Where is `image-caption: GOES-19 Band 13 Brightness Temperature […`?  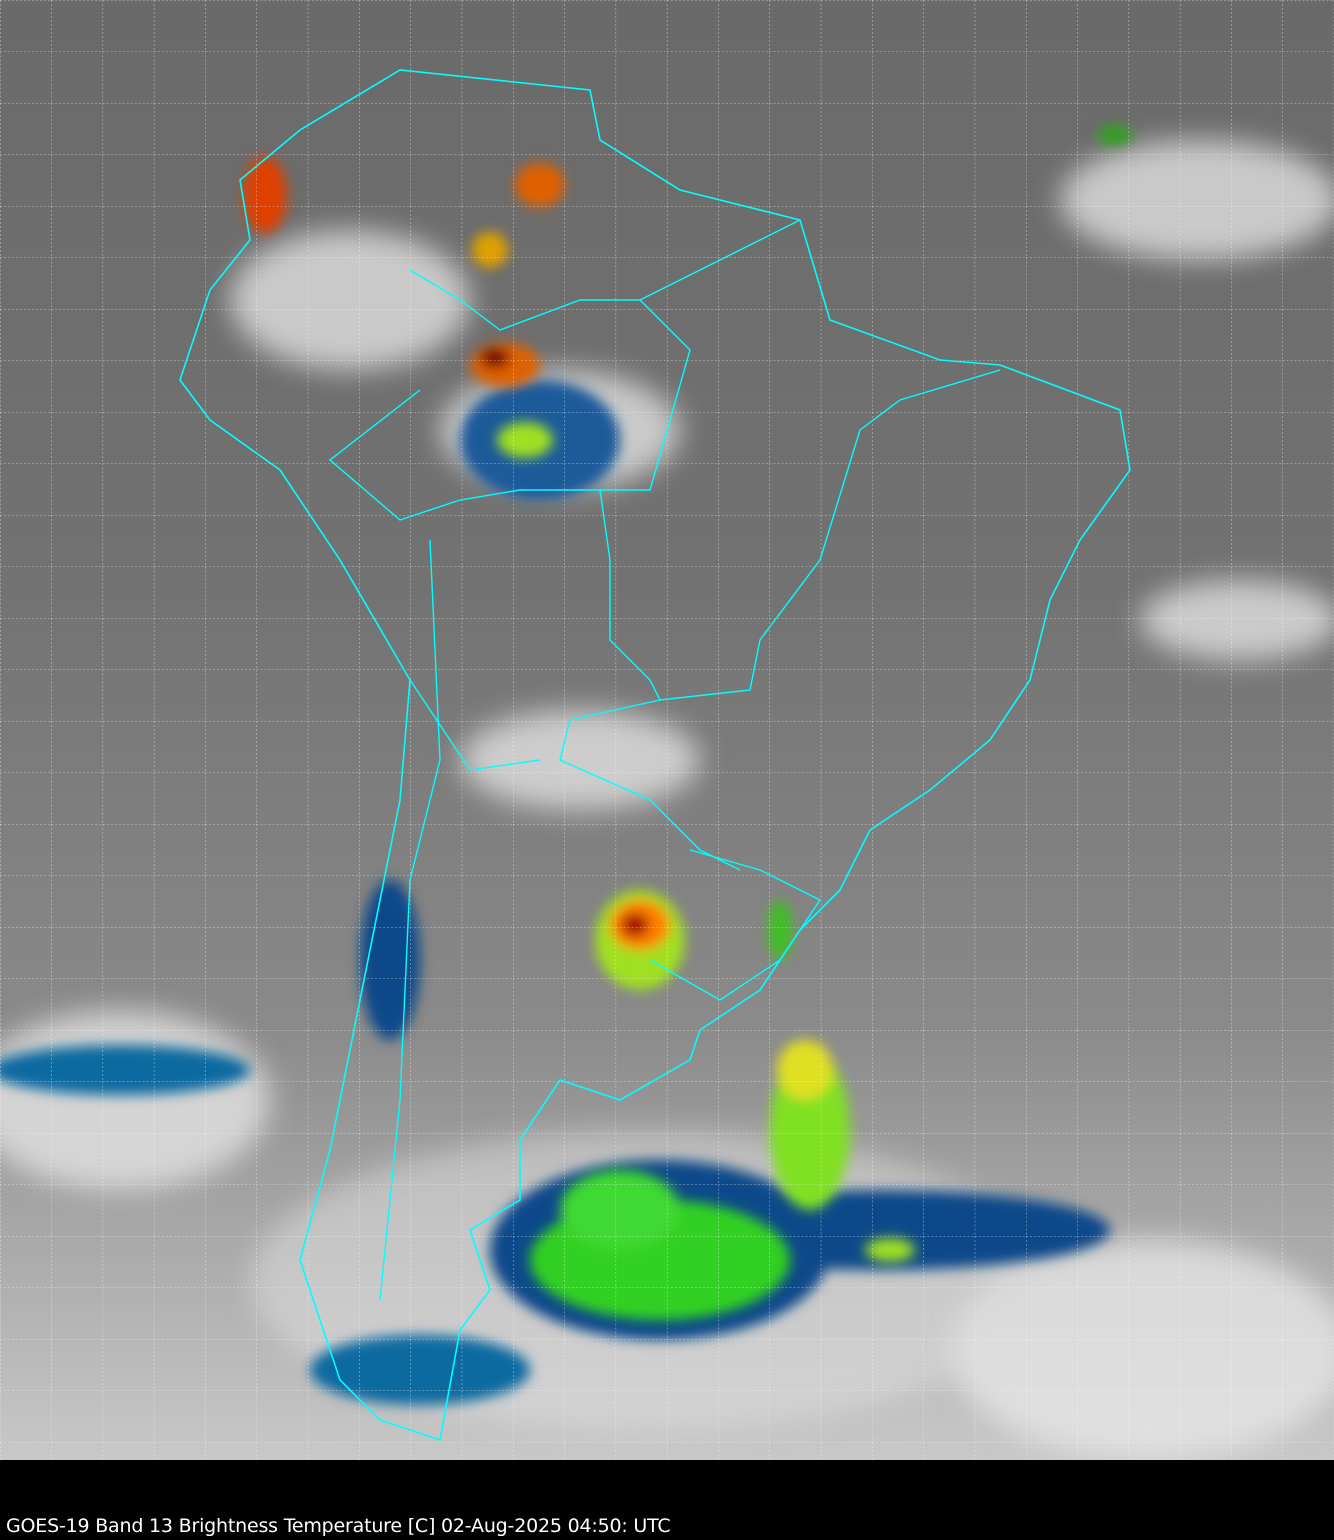 image-caption: GOES-19 Band 13 Brightness Temperature [… is located at coordinates (338, 1526).